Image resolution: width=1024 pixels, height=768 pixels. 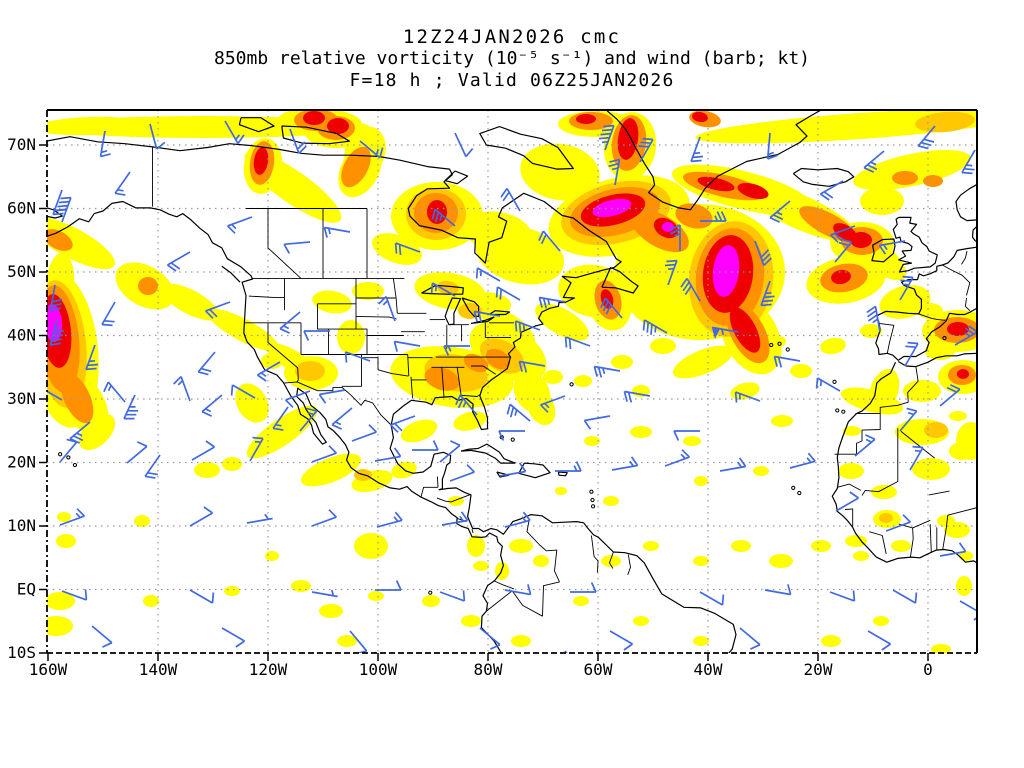 I want to click on y-tick-label: EQ, so click(x=26, y=589).